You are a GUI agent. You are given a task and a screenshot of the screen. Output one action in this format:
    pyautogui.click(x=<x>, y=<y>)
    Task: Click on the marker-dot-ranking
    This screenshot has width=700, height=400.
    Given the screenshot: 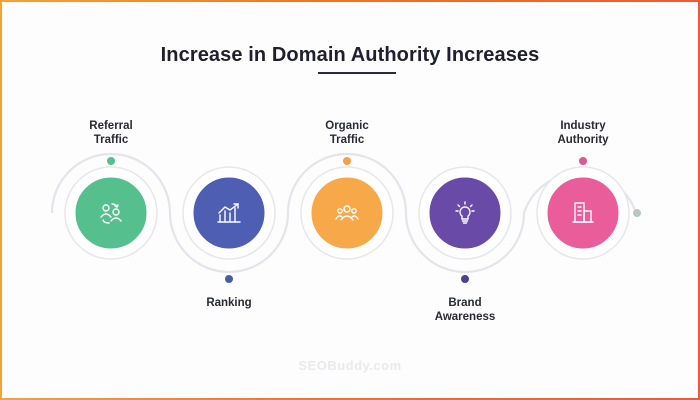 What is the action you would take?
    pyautogui.click(x=229, y=279)
    